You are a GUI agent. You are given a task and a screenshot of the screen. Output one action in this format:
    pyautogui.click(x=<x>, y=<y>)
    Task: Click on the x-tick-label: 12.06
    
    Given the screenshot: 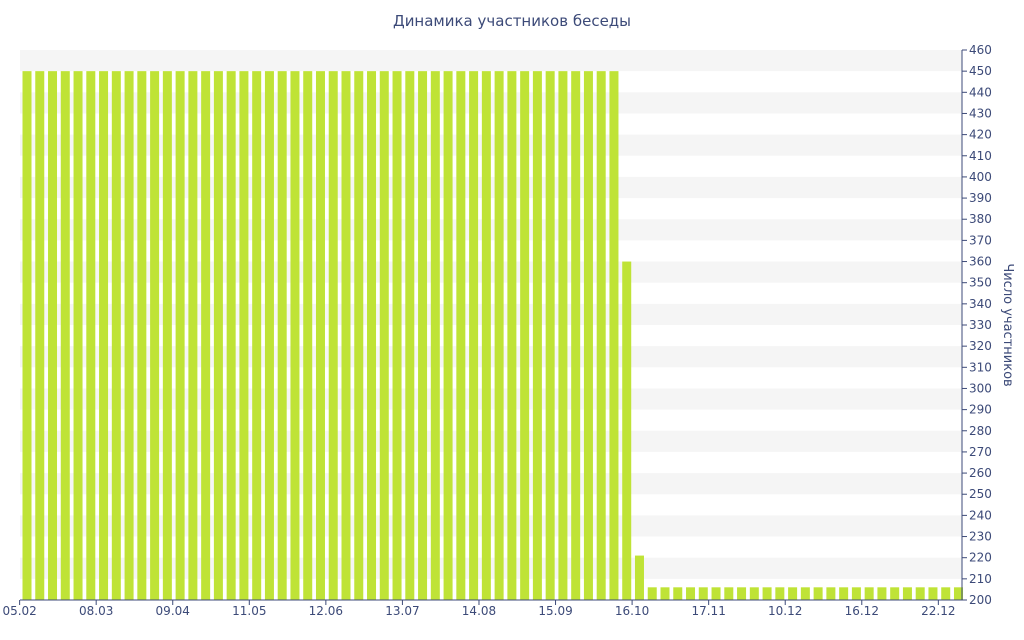 What is the action you would take?
    pyautogui.click(x=326, y=611)
    